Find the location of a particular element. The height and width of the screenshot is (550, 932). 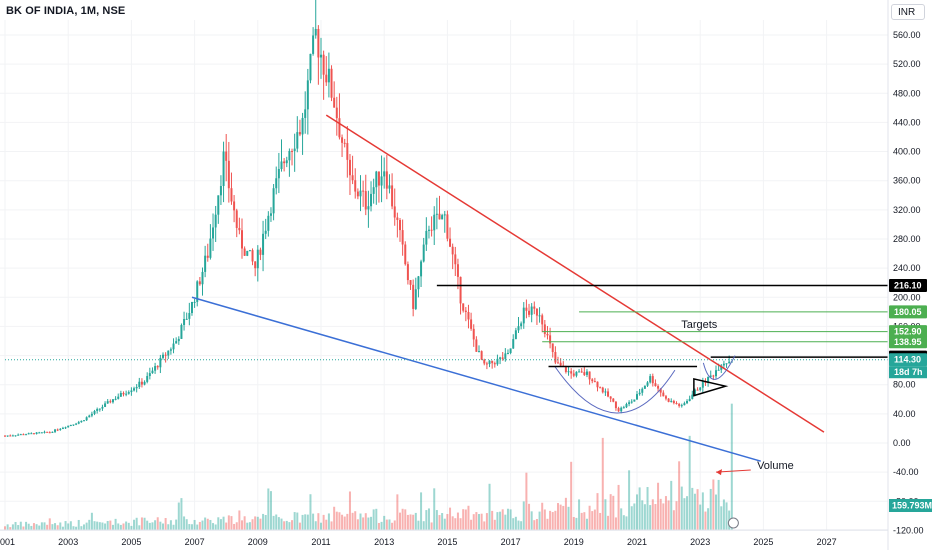

x-tick-label: 2021 is located at coordinates (637, 542).